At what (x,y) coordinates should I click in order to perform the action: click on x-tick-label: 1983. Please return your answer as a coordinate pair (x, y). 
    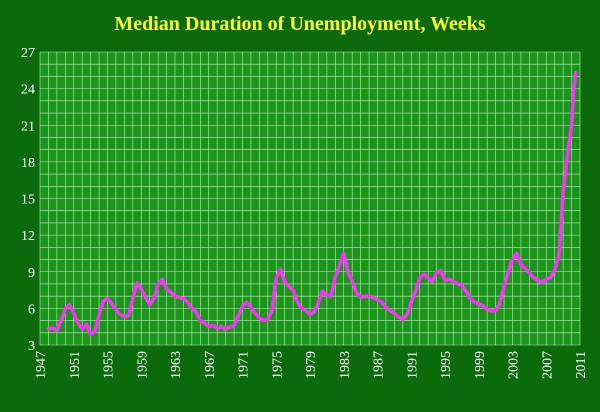
    Looking at the image, I should click on (345, 365).